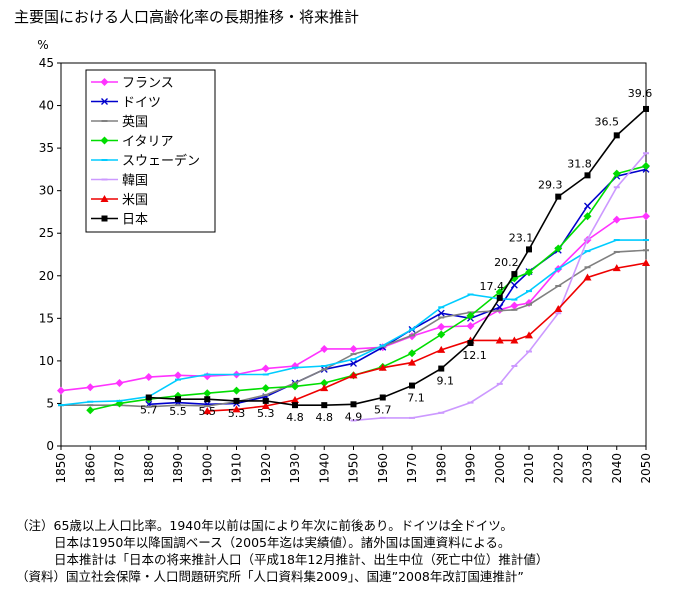 Image resolution: width=687 pixels, height=593 pixels. I want to click on legend-label: 英国, so click(135, 122).